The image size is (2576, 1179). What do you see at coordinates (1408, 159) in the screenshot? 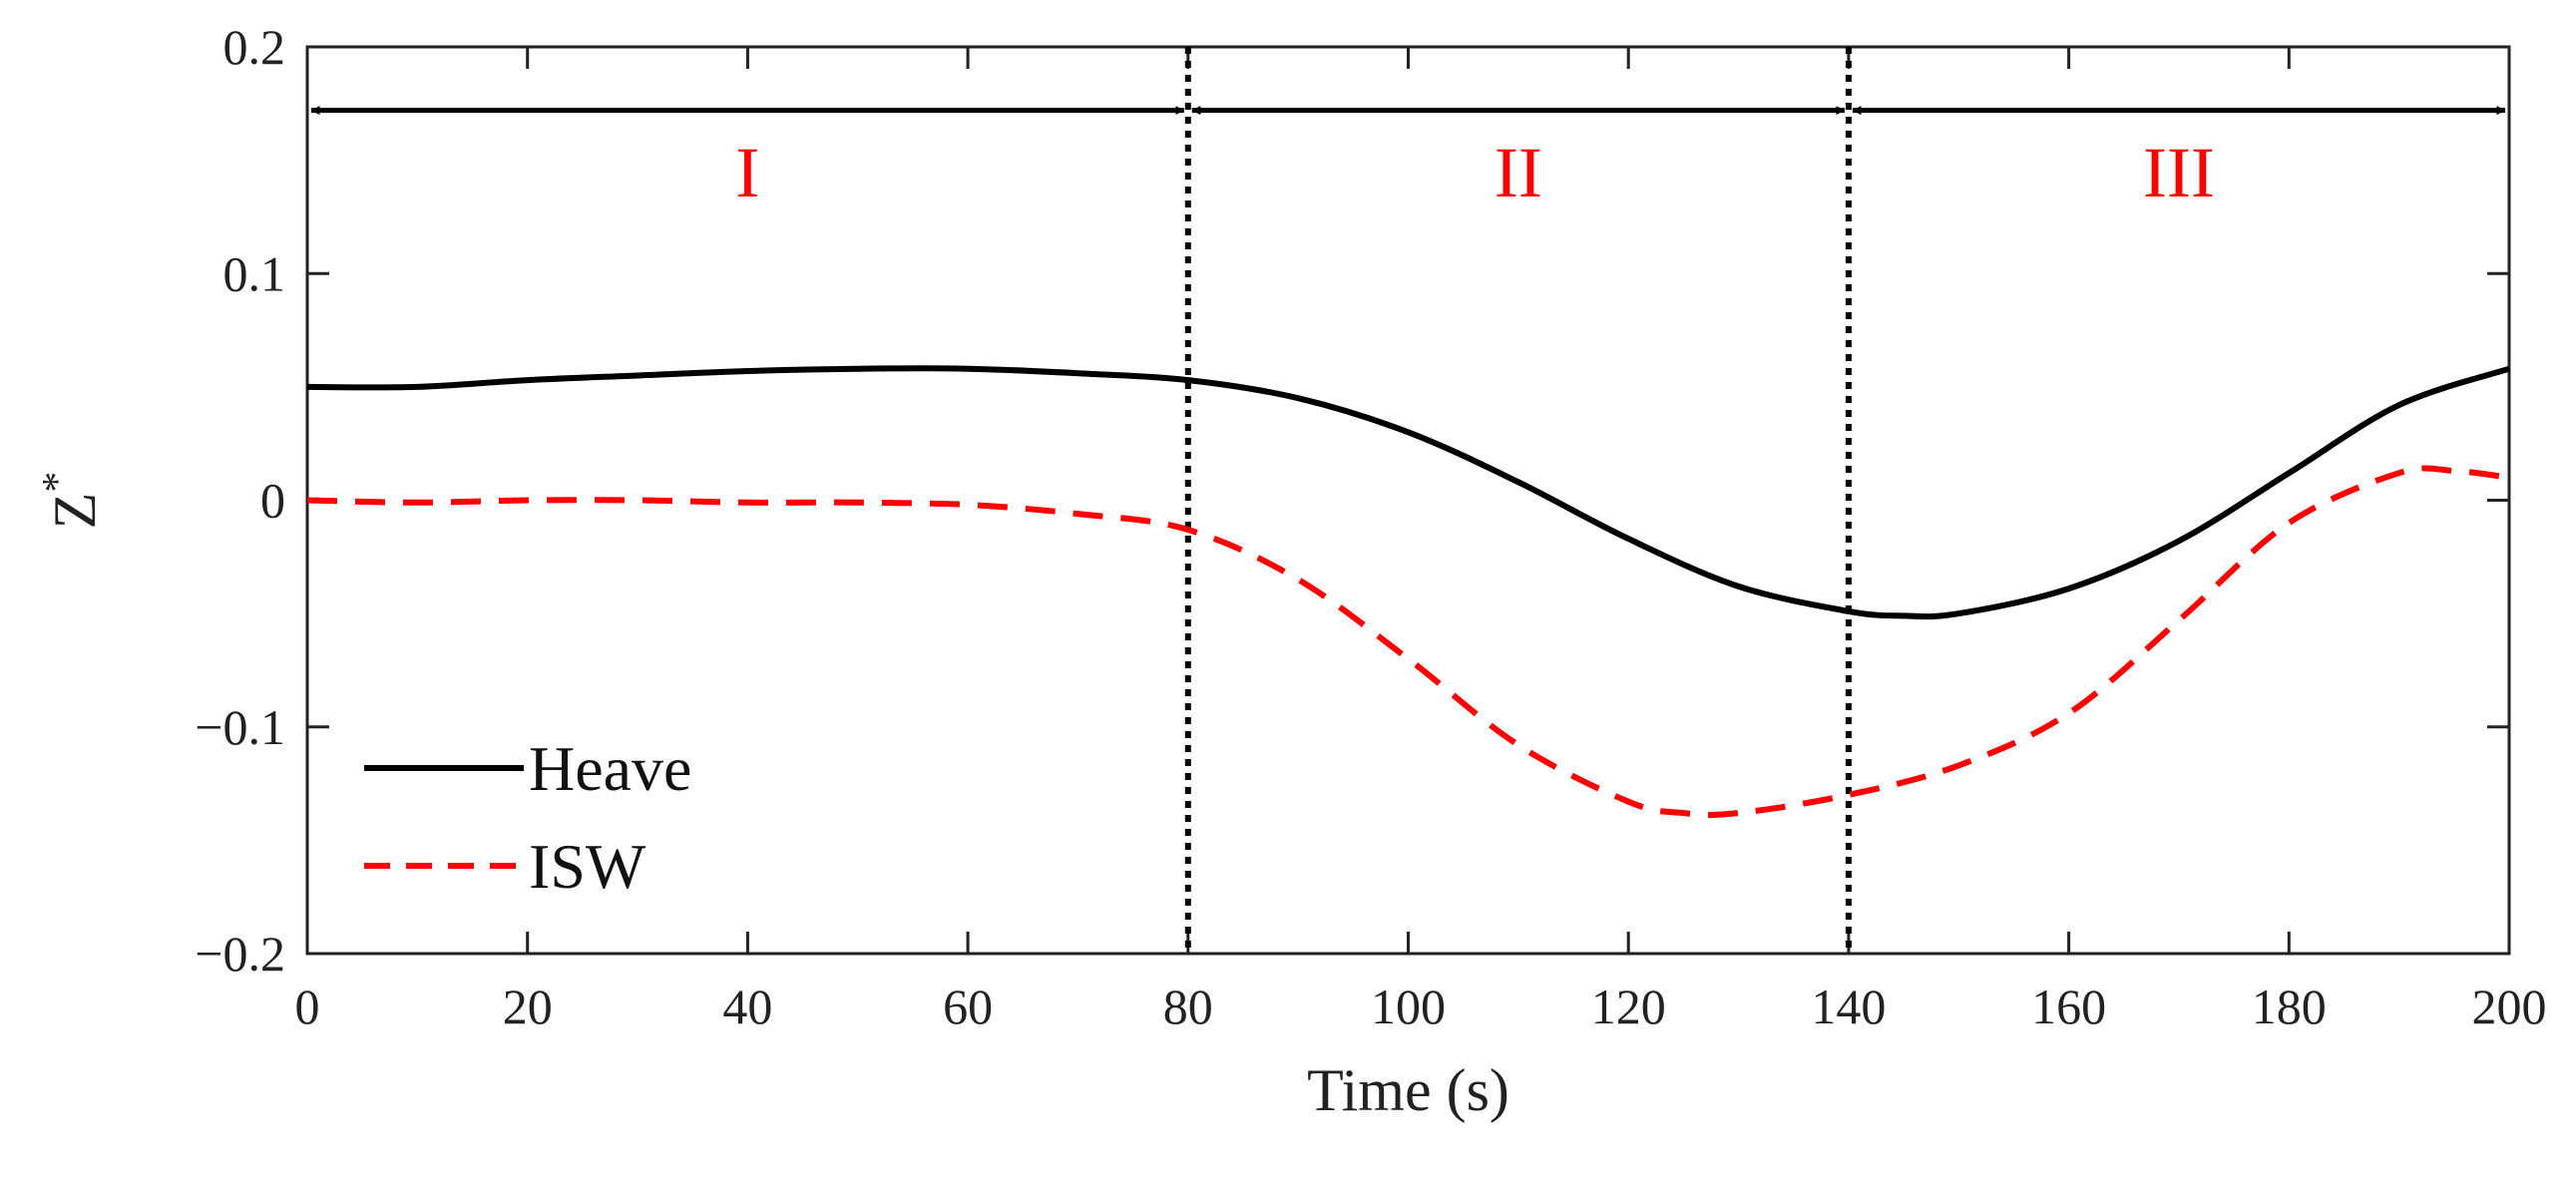
I see `region-annotations: I II III` at bounding box center [1408, 159].